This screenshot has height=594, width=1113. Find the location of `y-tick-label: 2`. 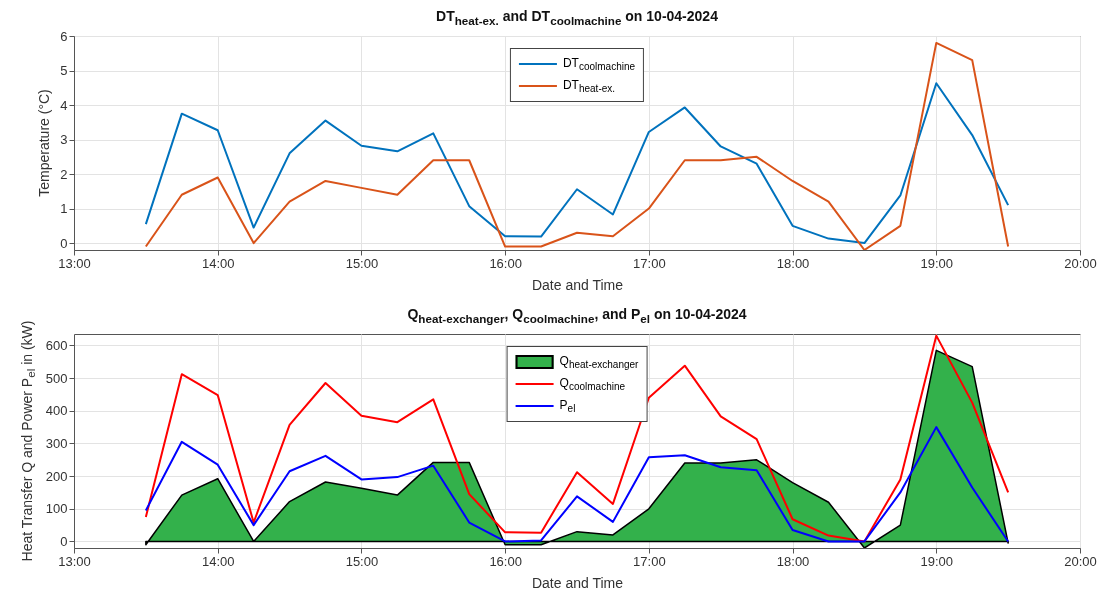

y-tick-label: 2 is located at coordinates (64, 174).